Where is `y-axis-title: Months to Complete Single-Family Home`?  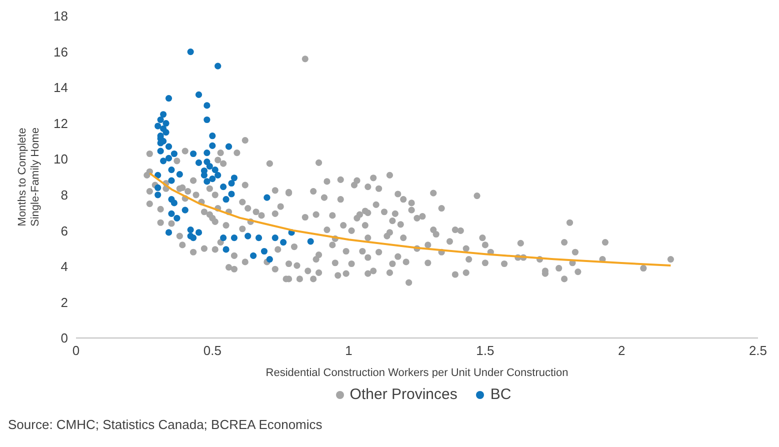
y-axis-title: Months to Complete Single-Family Home is located at coordinates (29, 177).